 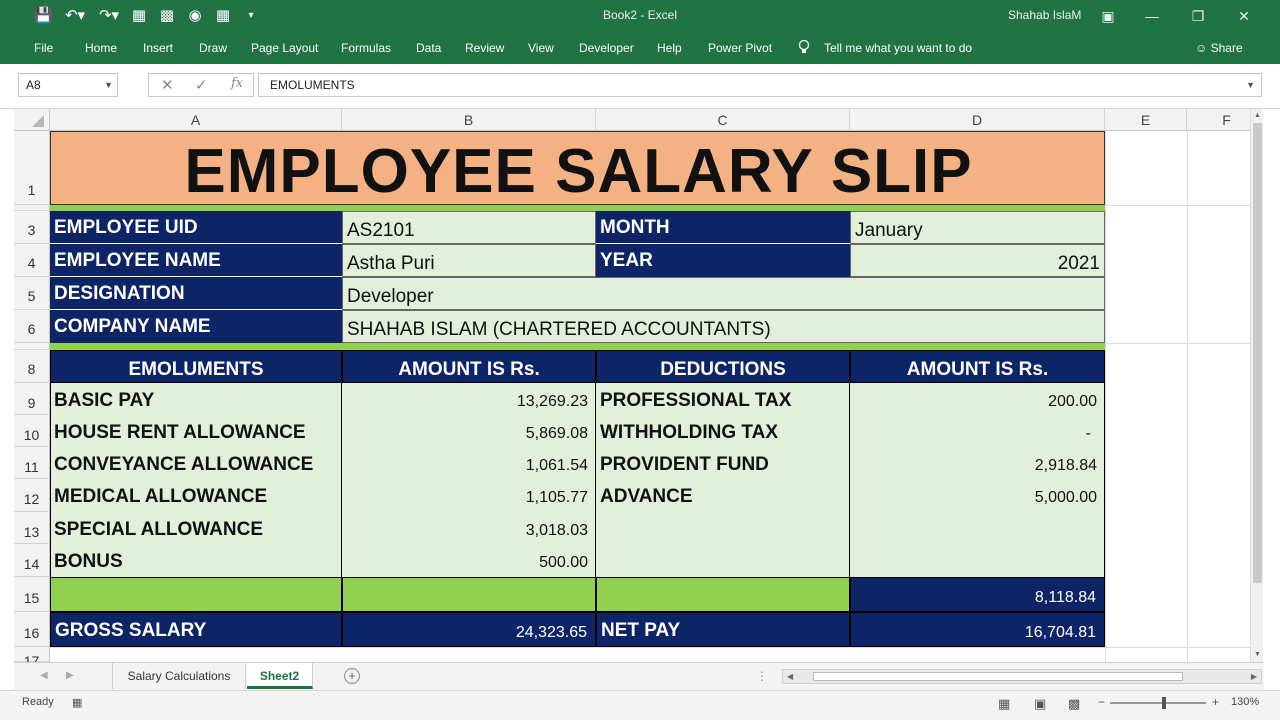 I want to click on tab-page-layout: Page Layout, so click(x=285, y=48).